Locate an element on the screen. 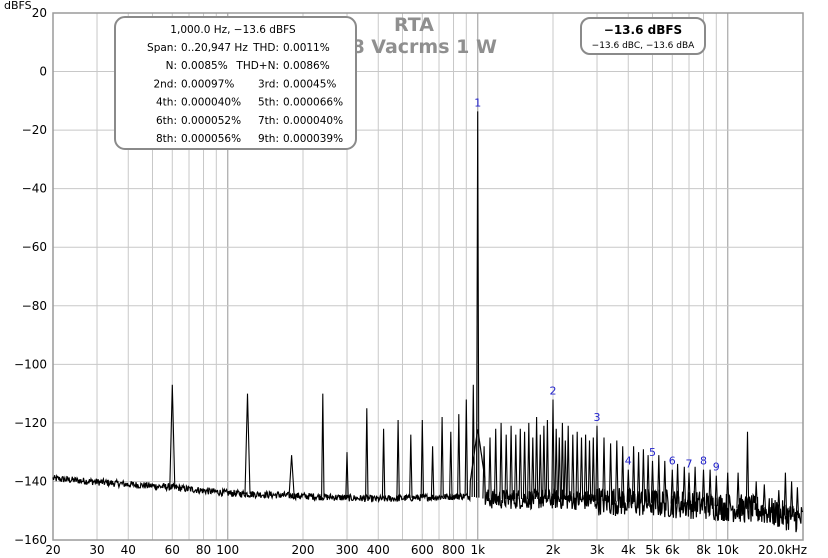  x-tick-label: 1k is located at coordinates (477, 550).